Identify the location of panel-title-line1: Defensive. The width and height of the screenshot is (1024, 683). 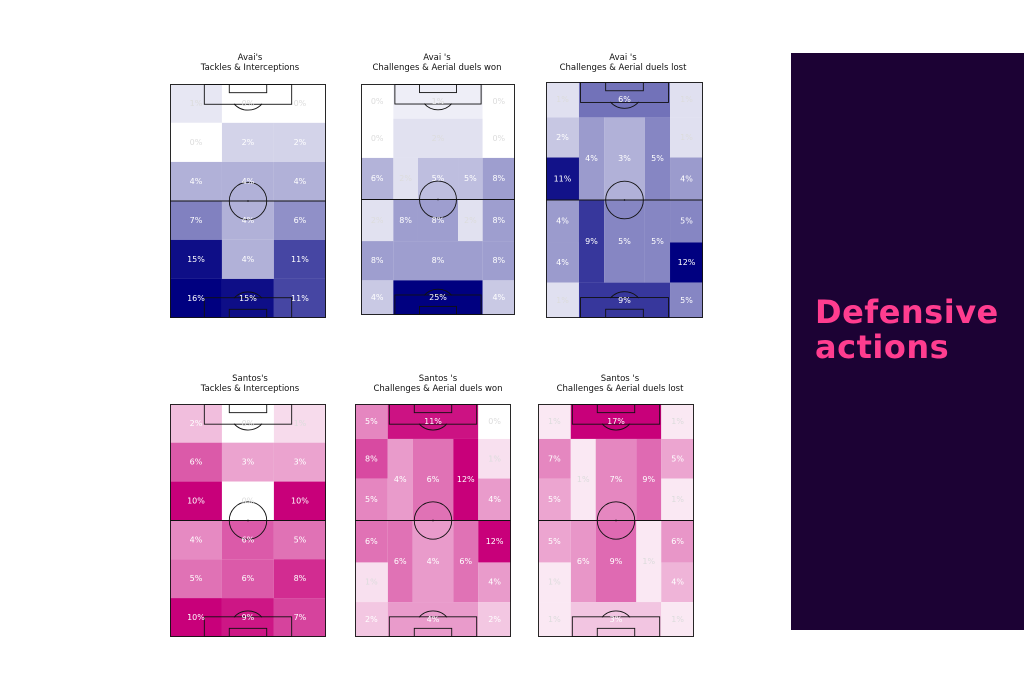
(907, 312).